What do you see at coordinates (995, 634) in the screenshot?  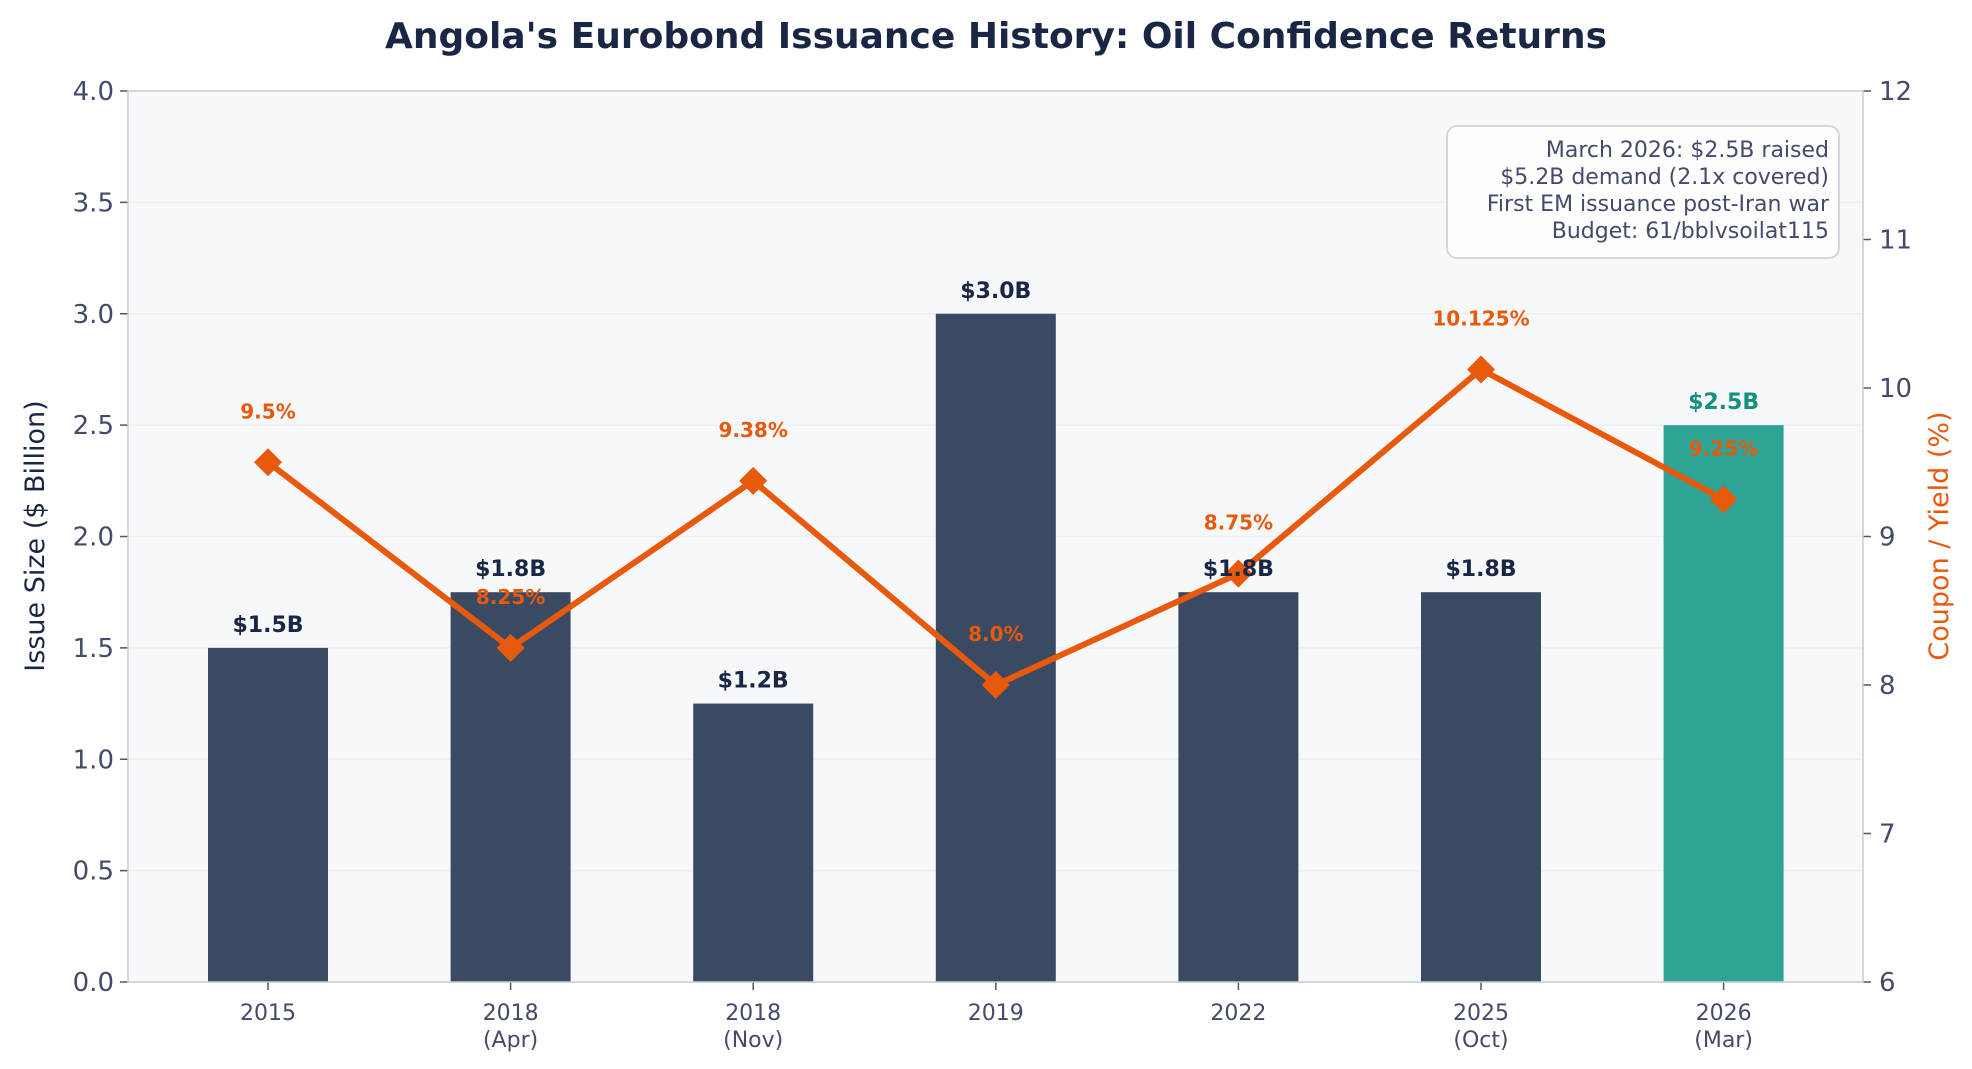 I see `coupon-label: 8.0%` at bounding box center [995, 634].